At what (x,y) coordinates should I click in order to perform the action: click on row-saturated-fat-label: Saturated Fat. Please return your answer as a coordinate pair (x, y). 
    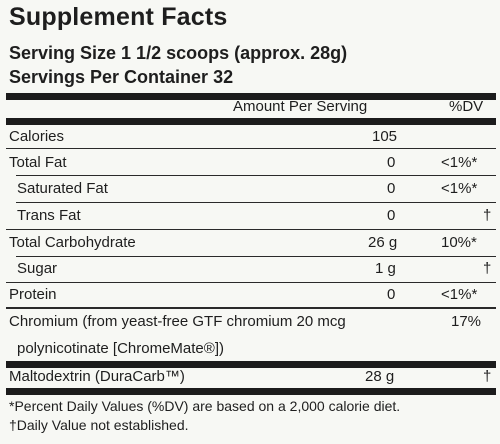
    Looking at the image, I should click on (62, 188).